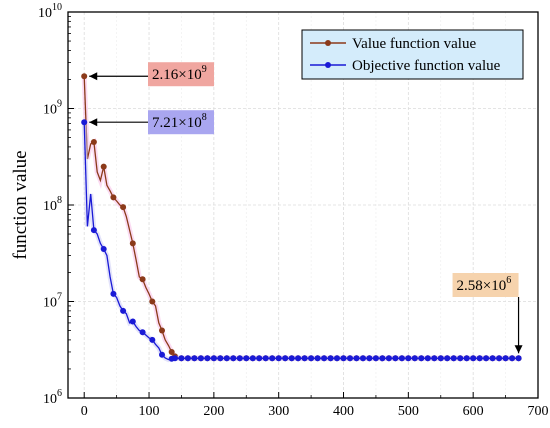 Image resolution: width=550 pixels, height=428 pixels. What do you see at coordinates (213, 411) in the screenshot?
I see `x-tick-label: 200` at bounding box center [213, 411].